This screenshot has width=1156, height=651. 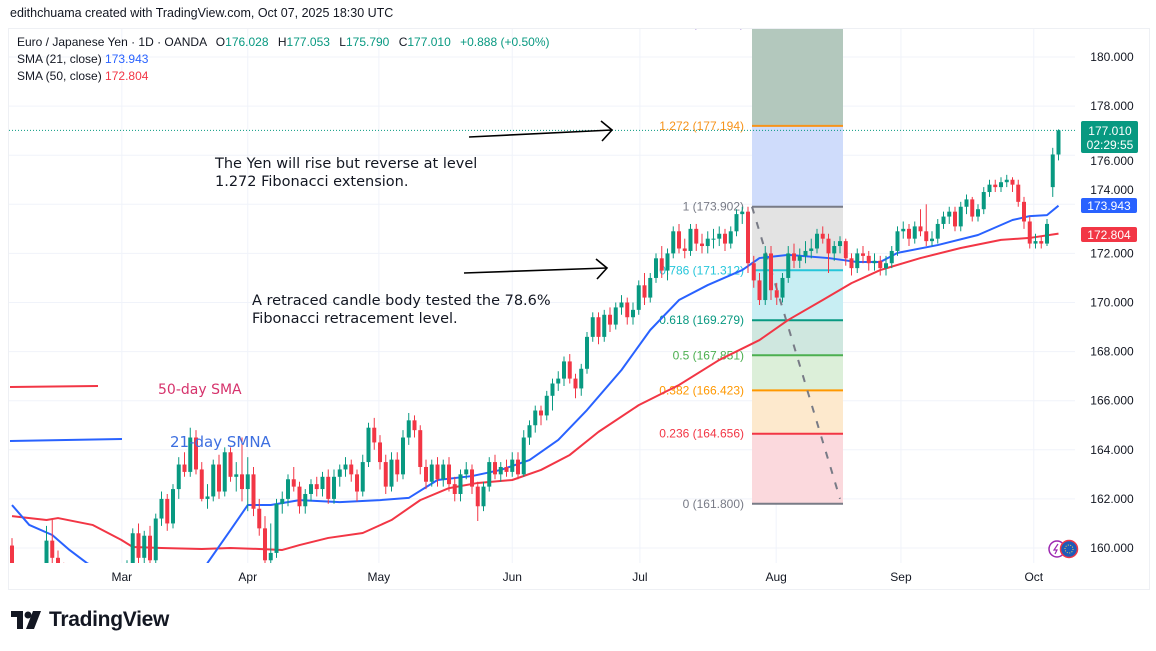 What do you see at coordinates (379, 577) in the screenshot?
I see `time-tick-label: May` at bounding box center [379, 577].